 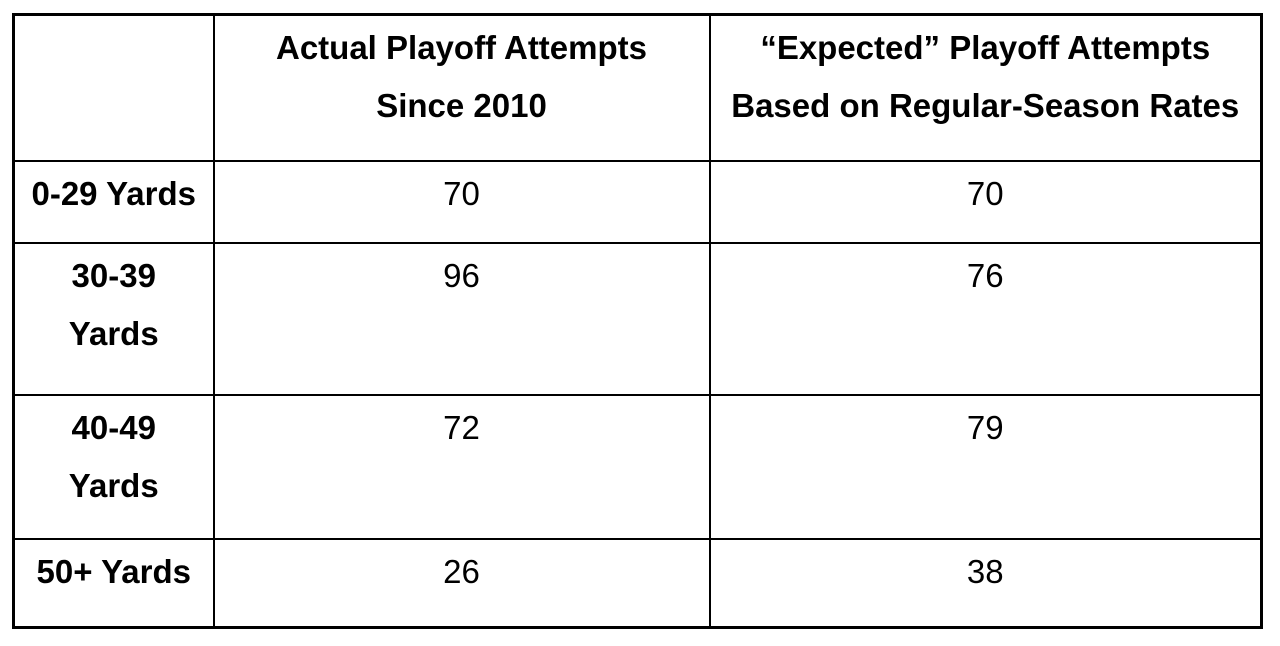 What do you see at coordinates (113, 87) in the screenshot?
I see `corner-cell` at bounding box center [113, 87].